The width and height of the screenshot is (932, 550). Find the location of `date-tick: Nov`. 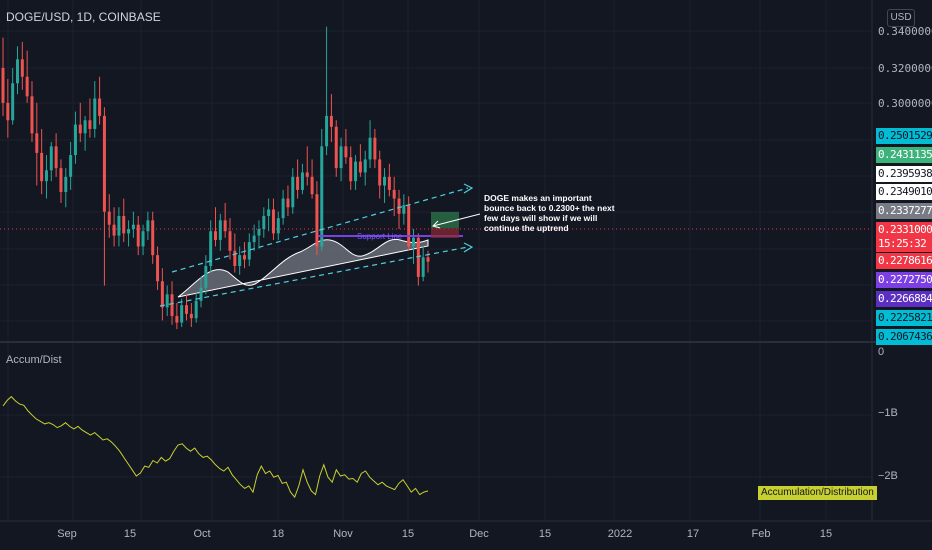

date-tick: Nov is located at coordinates (343, 534).